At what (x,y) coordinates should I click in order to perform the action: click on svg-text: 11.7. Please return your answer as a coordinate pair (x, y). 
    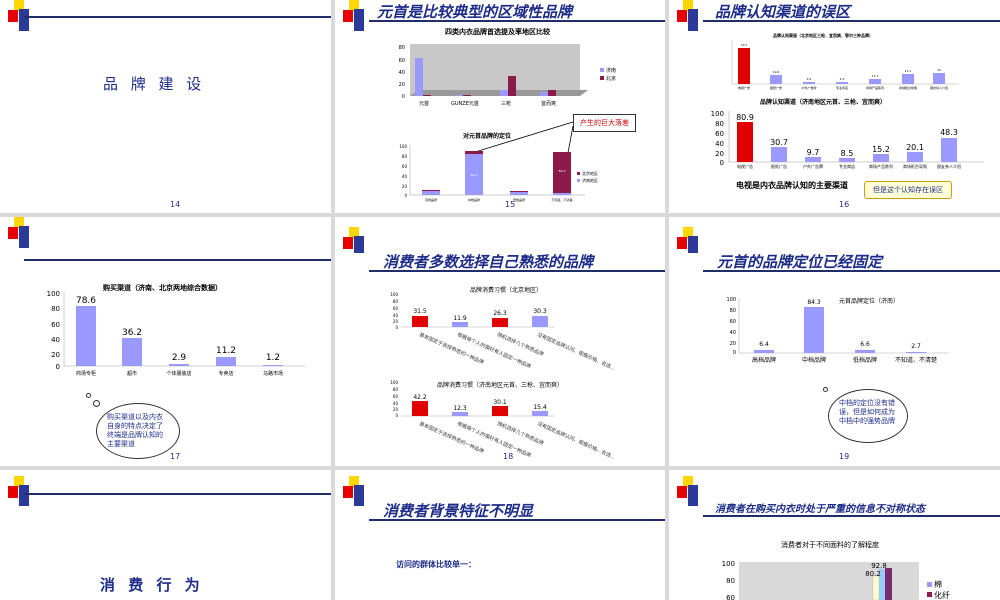
    Looking at the image, I should click on (875, 76).